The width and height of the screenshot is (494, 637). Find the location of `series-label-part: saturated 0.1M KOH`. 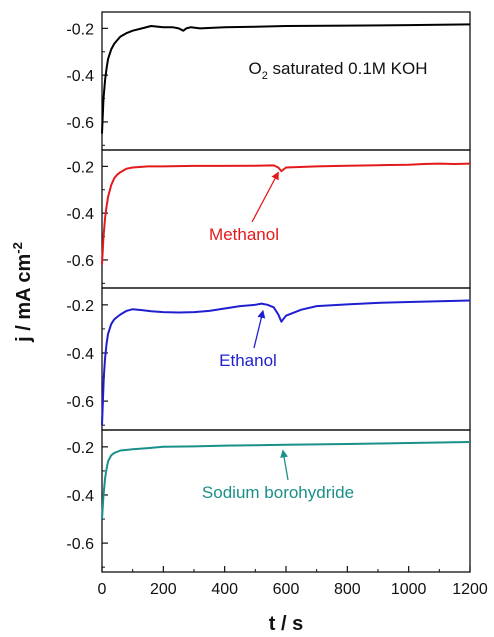

series-label-part: saturated 0.1M KOH is located at coordinates (348, 68).